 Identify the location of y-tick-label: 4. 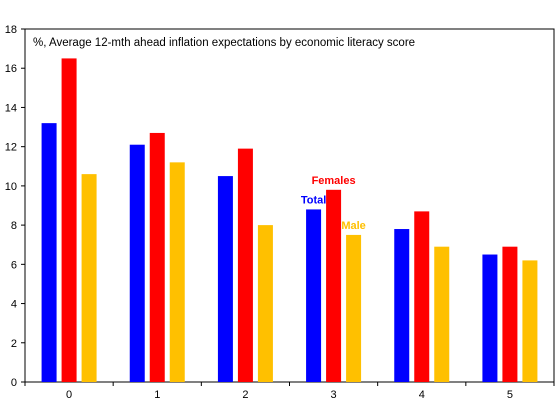
(14, 305).